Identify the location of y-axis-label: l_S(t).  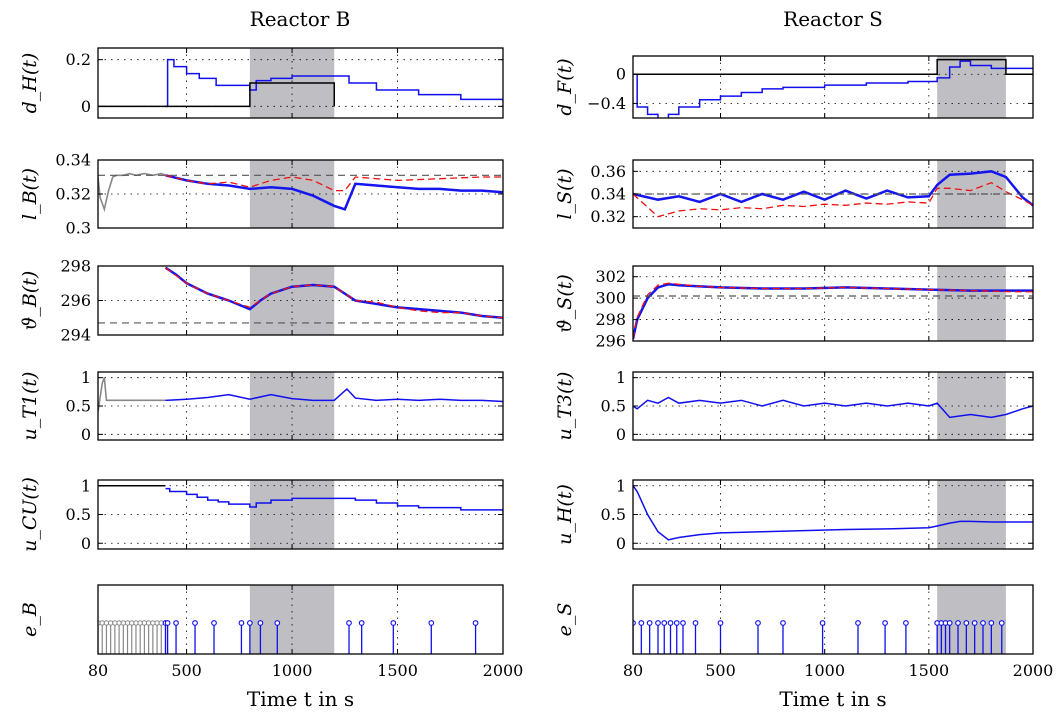
(565, 193).